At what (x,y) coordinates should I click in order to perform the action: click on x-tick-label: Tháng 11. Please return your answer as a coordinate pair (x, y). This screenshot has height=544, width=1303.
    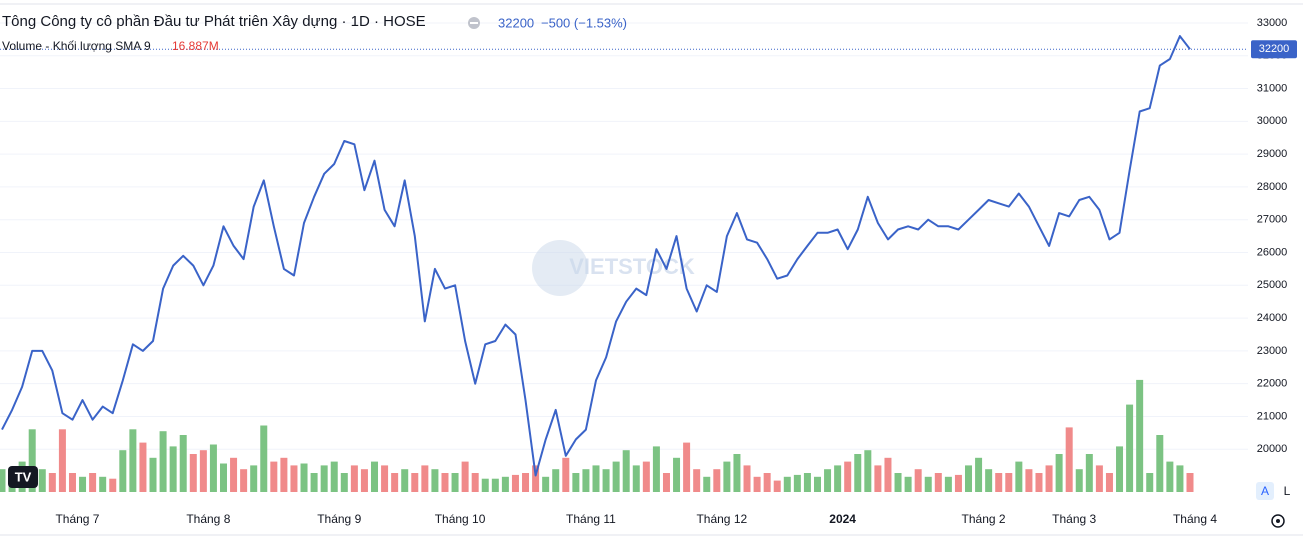
    Looking at the image, I should click on (591, 519).